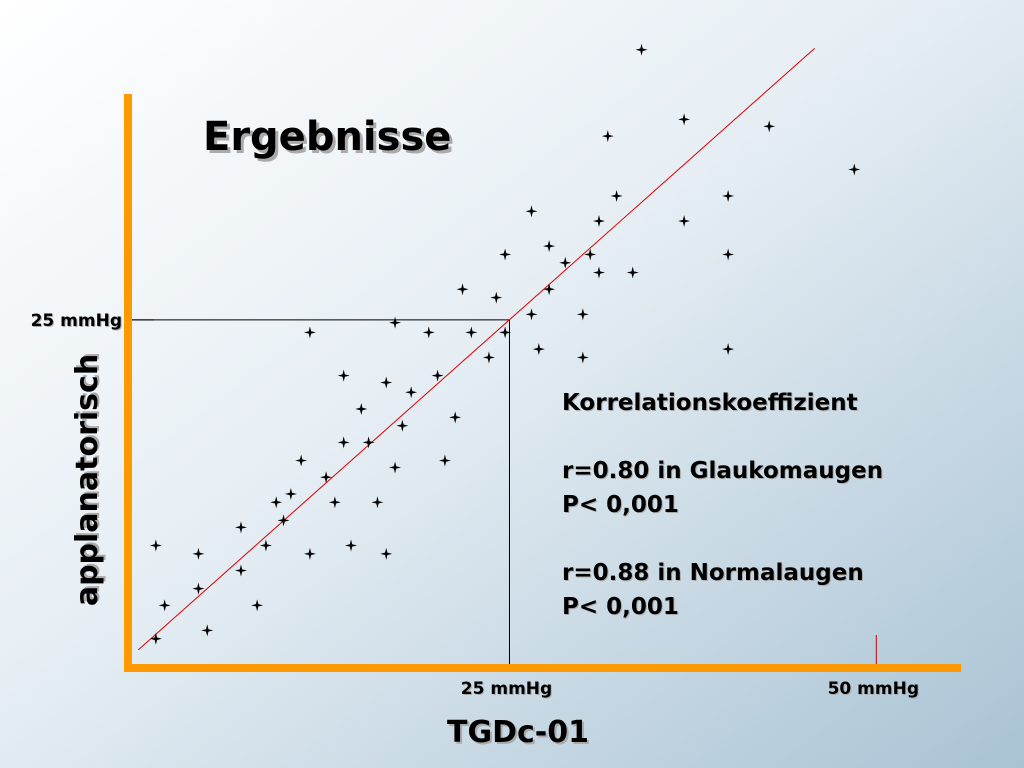  I want to click on chart-title: Ergebnisse, so click(327, 137).